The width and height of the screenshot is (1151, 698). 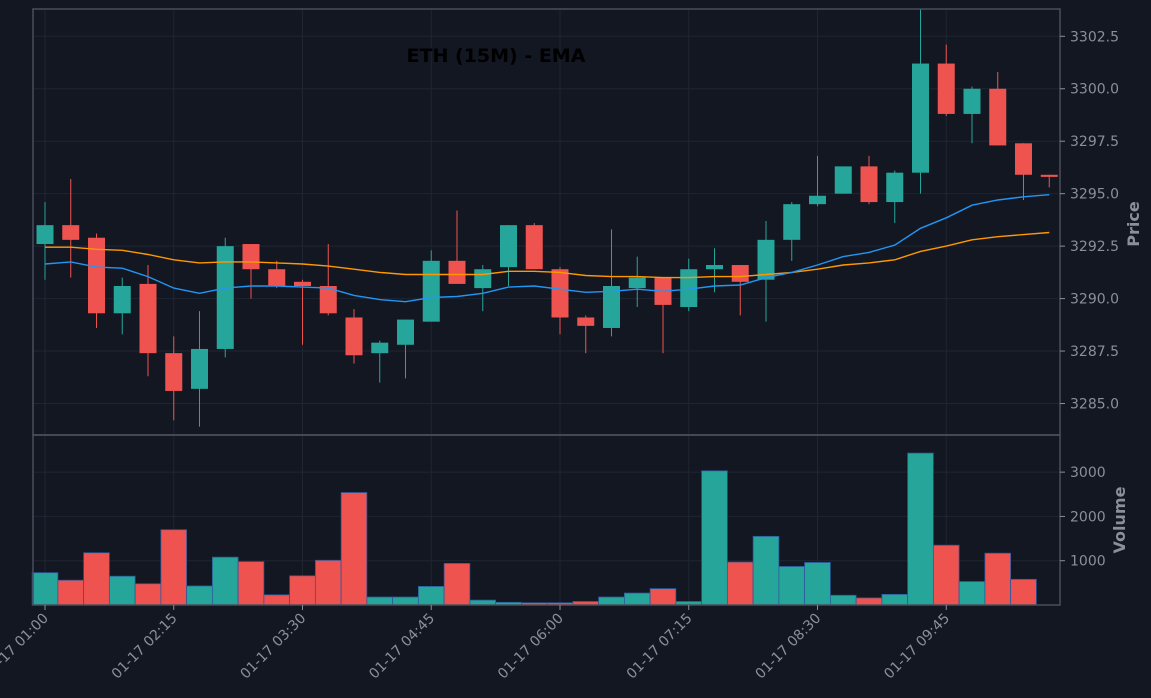 What do you see at coordinates (1094, 195) in the screenshot?
I see `price-tick-label: 3295.0` at bounding box center [1094, 195].